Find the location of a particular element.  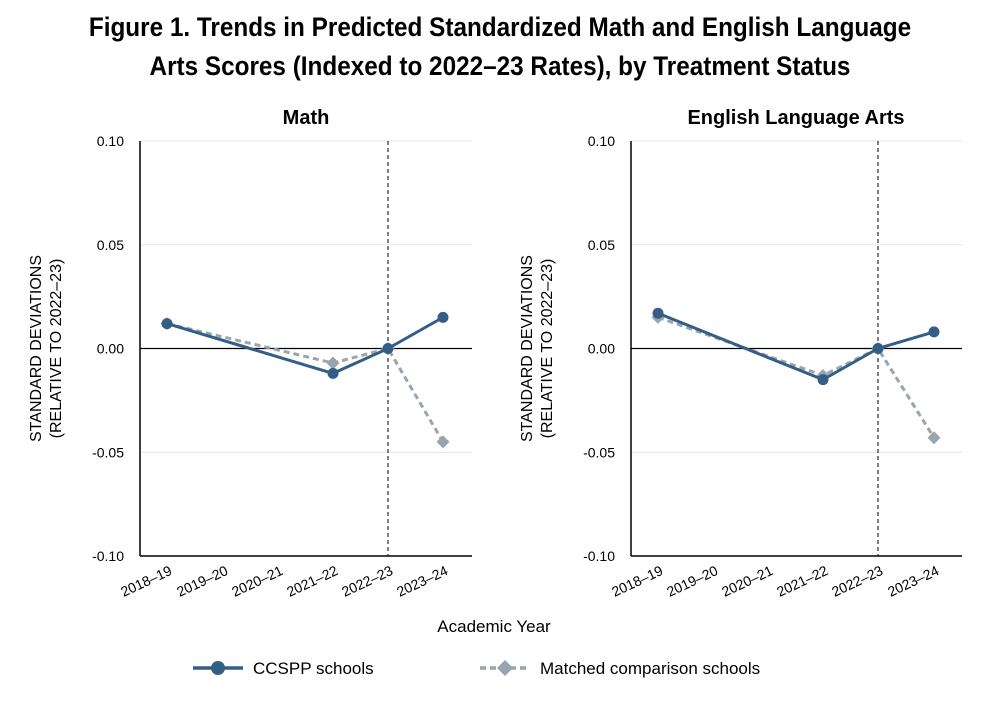

legend-label: Matched comparison schools is located at coordinates (650, 668).